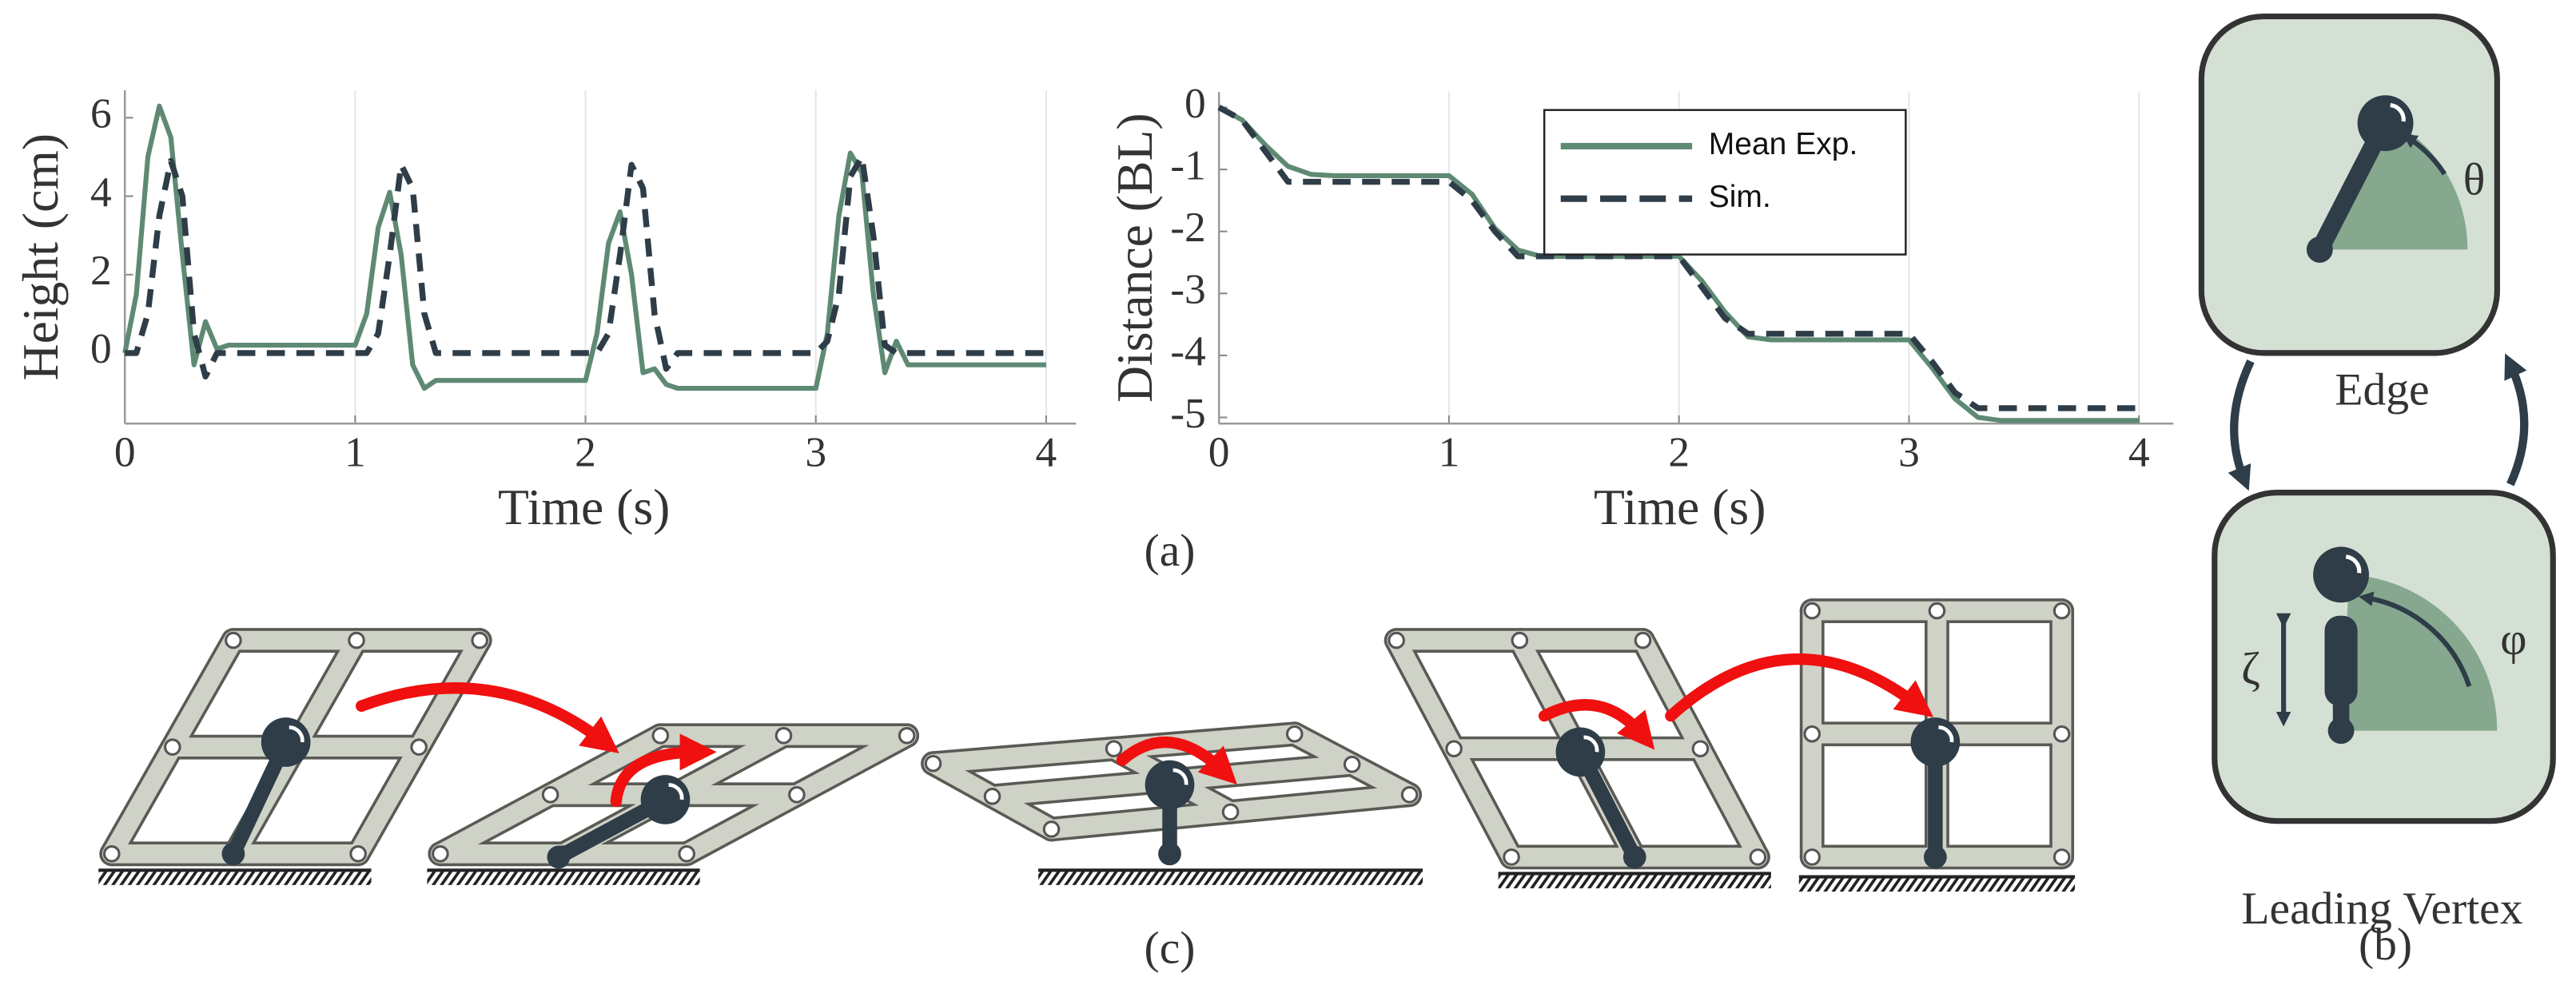  What do you see at coordinates (1783, 144) in the screenshot?
I see `legend-label: Mean Exp.` at bounding box center [1783, 144].